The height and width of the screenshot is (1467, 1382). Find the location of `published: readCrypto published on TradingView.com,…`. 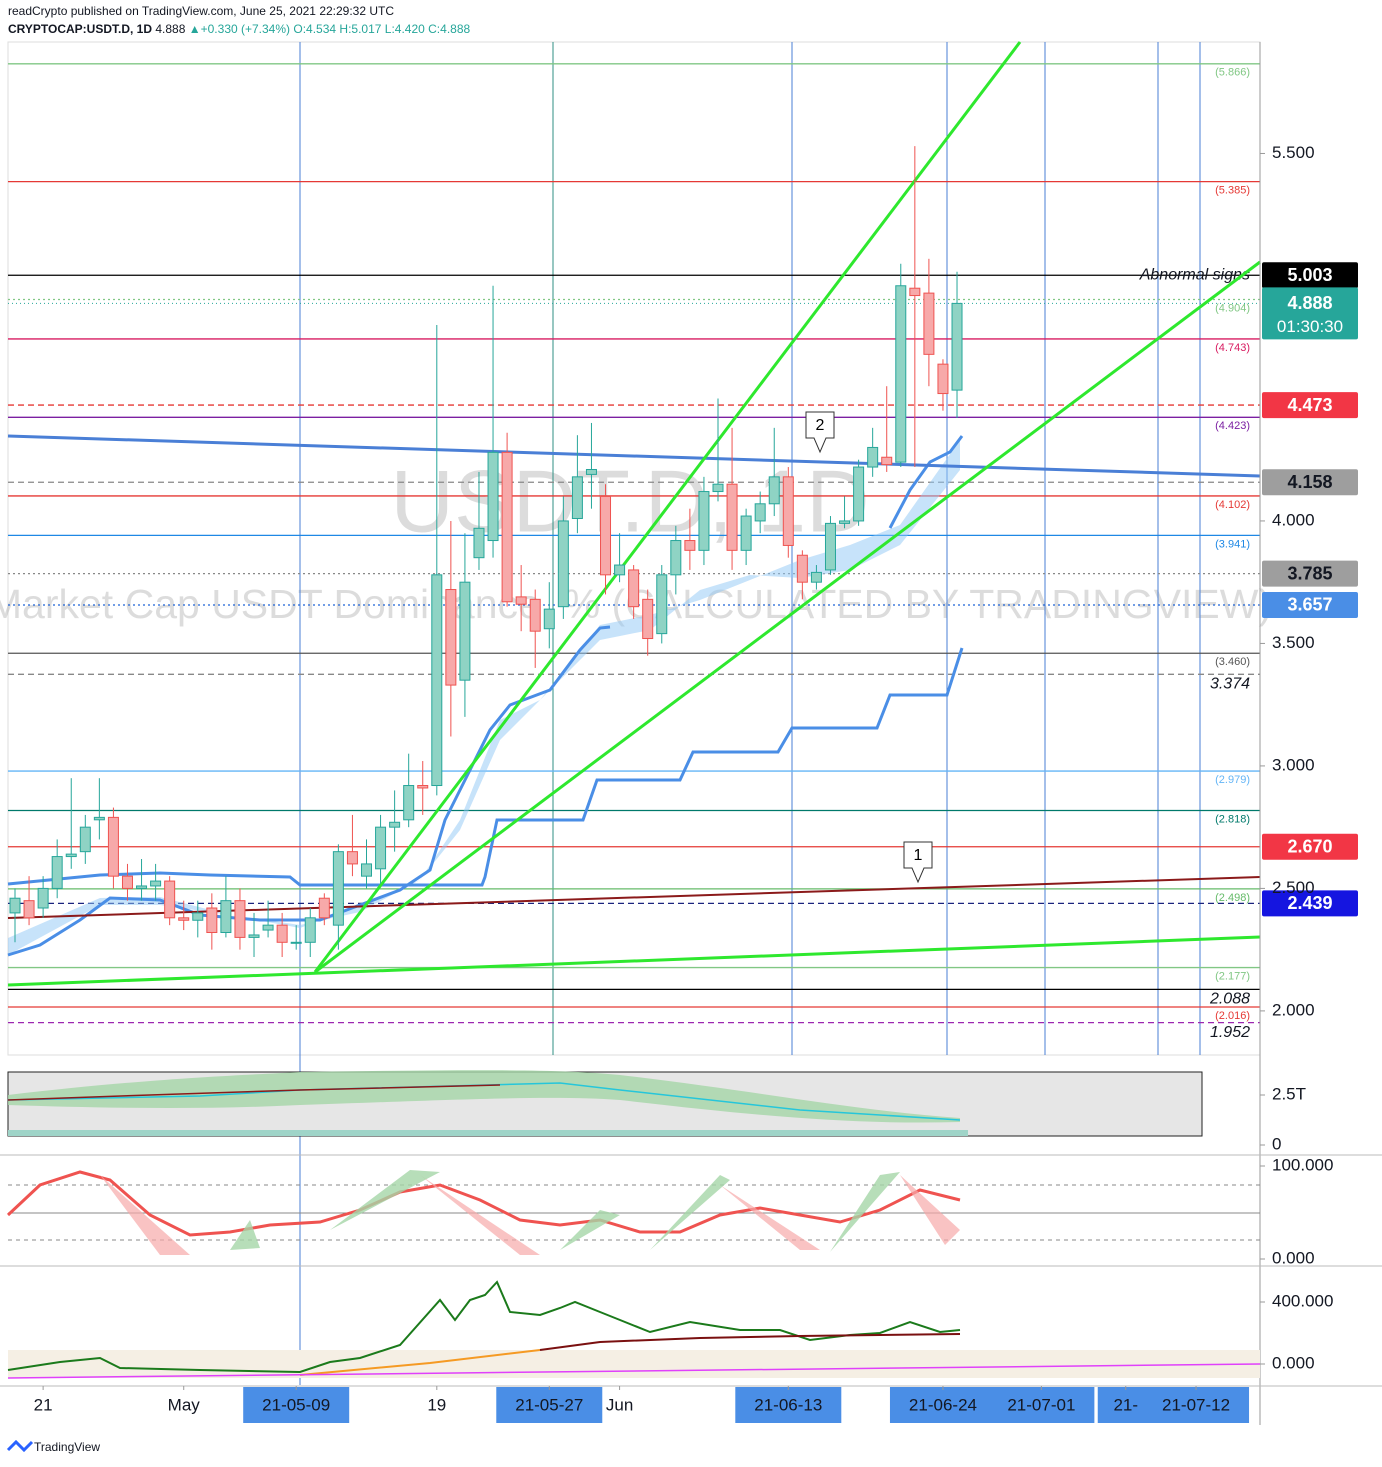

published: readCrypto published on TradingView.com,… is located at coordinates (201, 11).